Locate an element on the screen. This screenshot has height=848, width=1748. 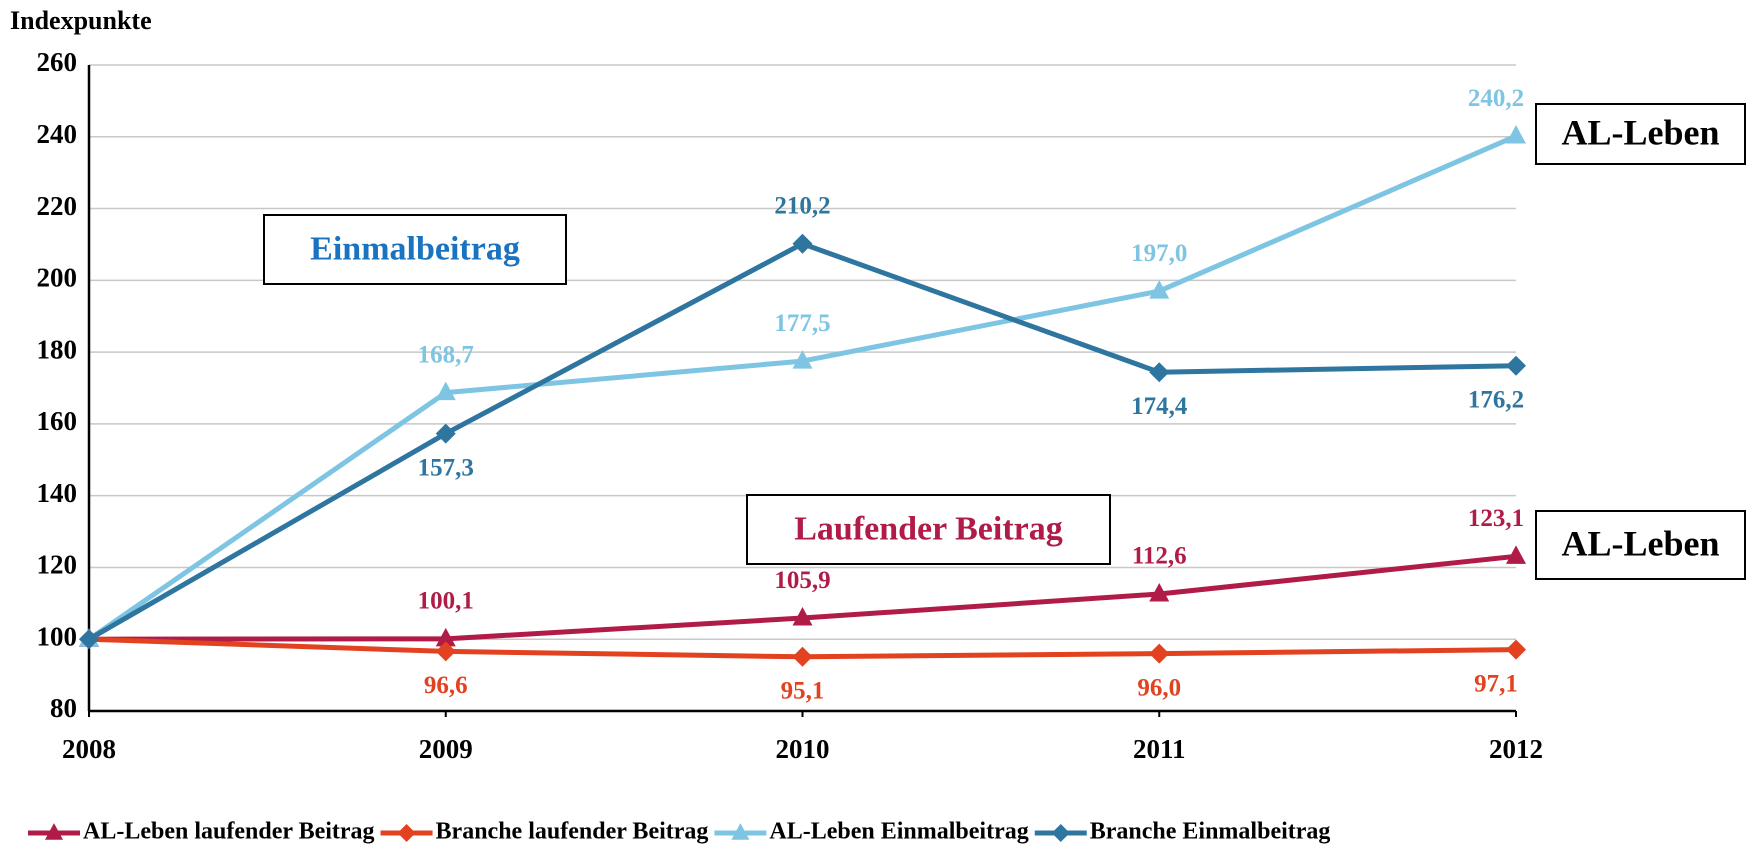
y-tick-label: 180 is located at coordinates (57, 349).